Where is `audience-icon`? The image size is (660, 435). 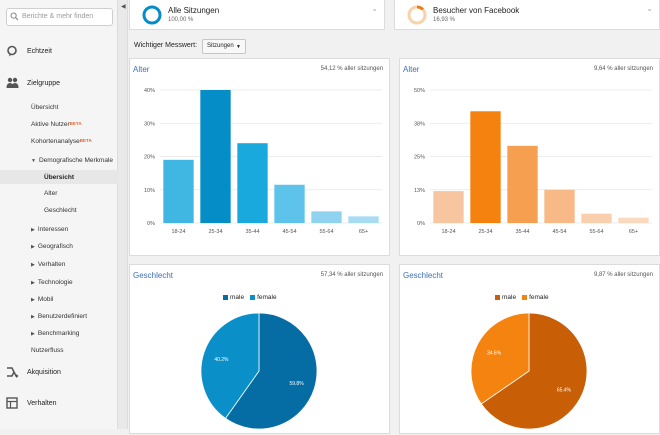
audience-icon is located at coordinates (12, 82).